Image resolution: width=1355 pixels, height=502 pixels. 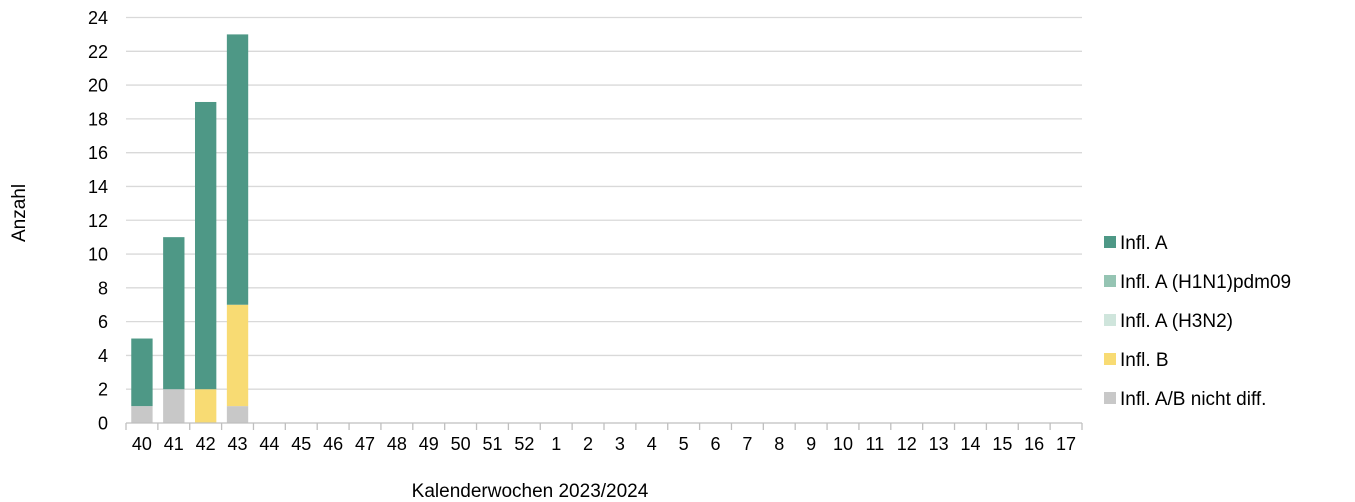 What do you see at coordinates (524, 444) in the screenshot?
I see `x-tick-label: 52` at bounding box center [524, 444].